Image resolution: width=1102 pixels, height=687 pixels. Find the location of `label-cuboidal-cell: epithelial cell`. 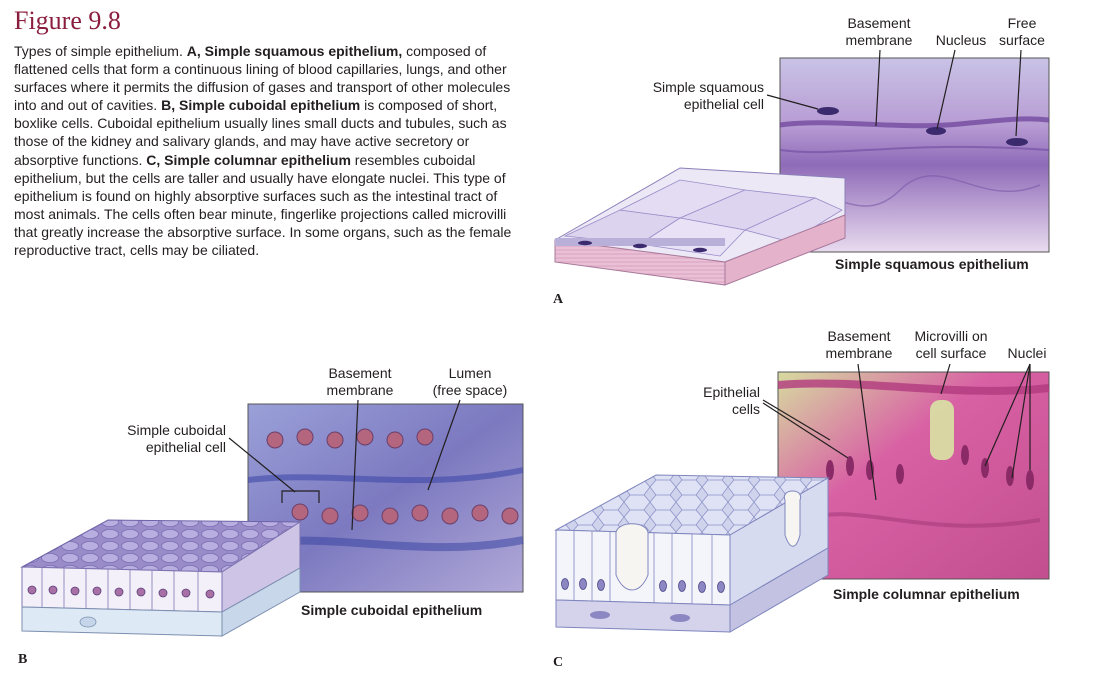

label-cuboidal-cell: epithelial cell is located at coordinates (186, 447).